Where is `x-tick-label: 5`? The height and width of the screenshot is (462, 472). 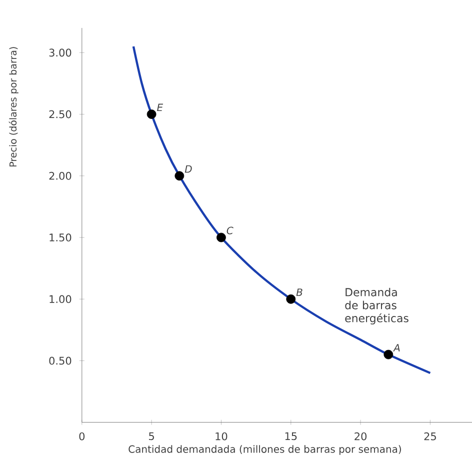
x-tick-label: 5 is located at coordinates (151, 436).